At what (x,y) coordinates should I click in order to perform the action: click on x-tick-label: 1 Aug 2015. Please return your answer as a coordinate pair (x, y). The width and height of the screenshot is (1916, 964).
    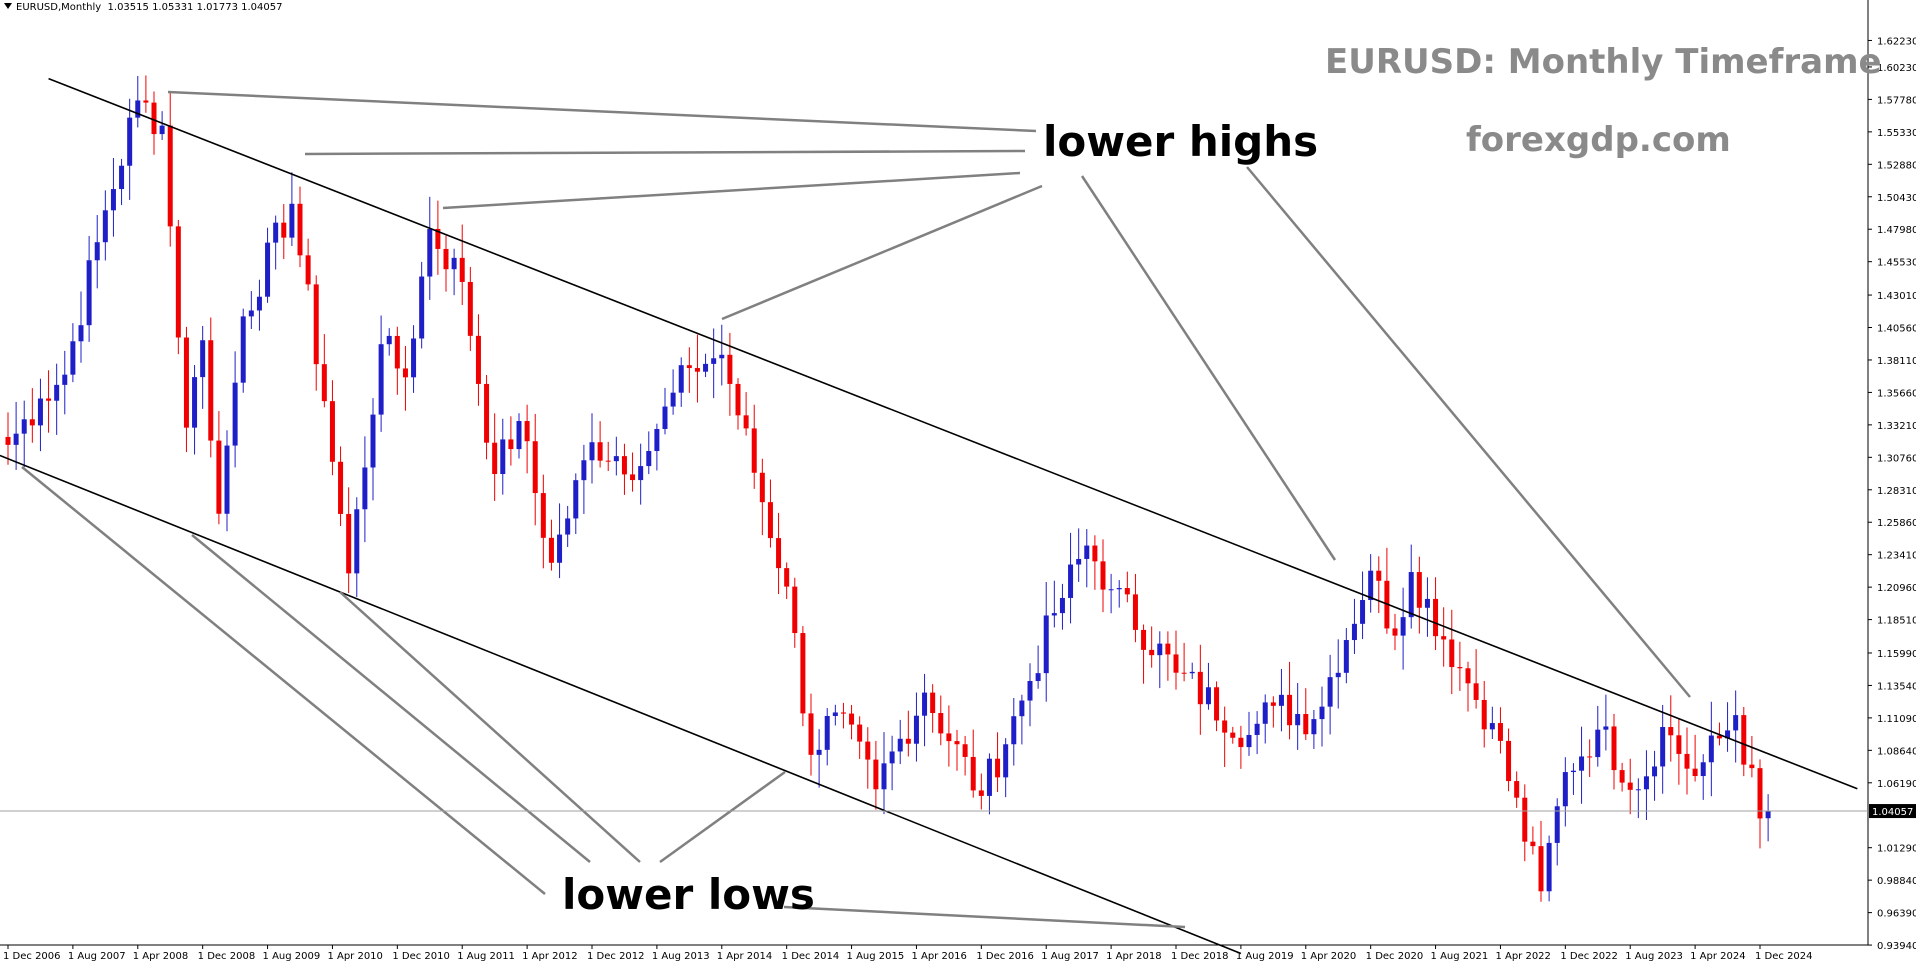
    Looking at the image, I should click on (876, 956).